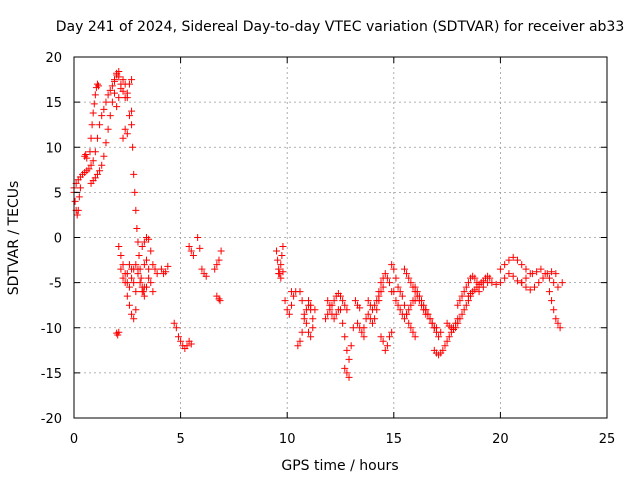  Describe the element at coordinates (180, 439) in the screenshot. I see `x-tick-label: 5` at that location.